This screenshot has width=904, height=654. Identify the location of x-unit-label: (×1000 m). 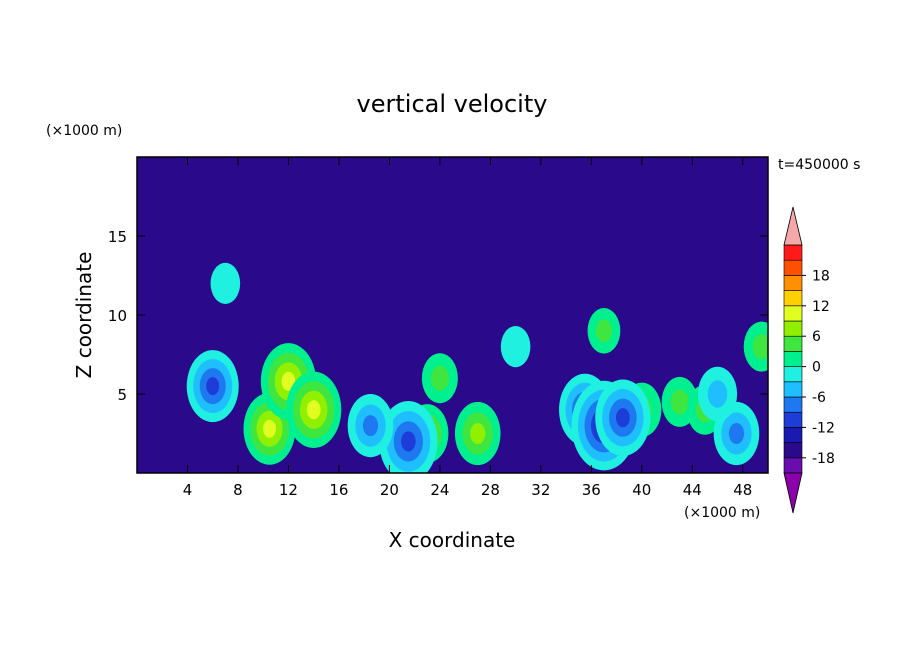
(722, 513).